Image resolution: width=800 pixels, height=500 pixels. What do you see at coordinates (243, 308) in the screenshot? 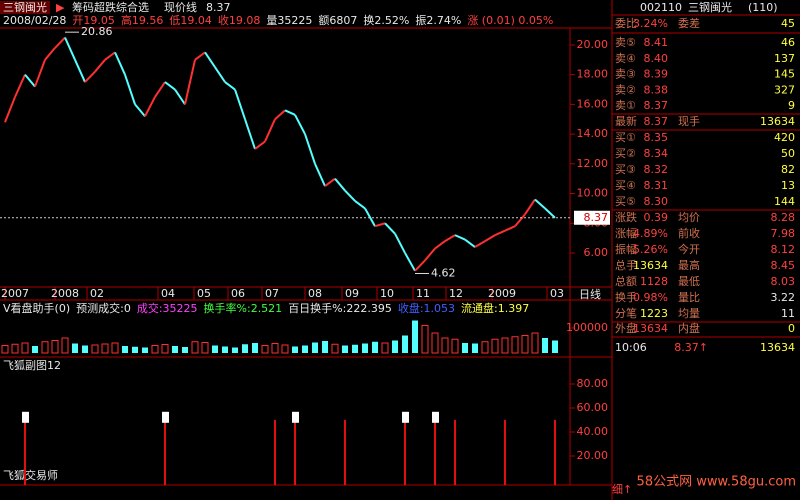
I see `volume-header: 换手率%:2.521` at bounding box center [243, 308].